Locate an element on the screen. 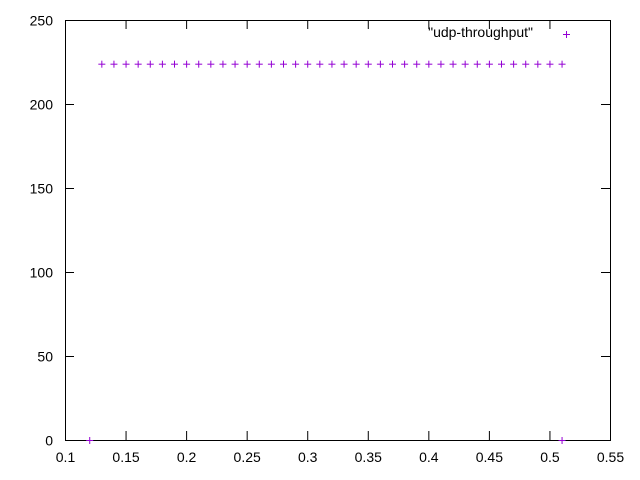 This screenshot has width=640, height=480. x-tick-label: 0.25 is located at coordinates (247, 457).